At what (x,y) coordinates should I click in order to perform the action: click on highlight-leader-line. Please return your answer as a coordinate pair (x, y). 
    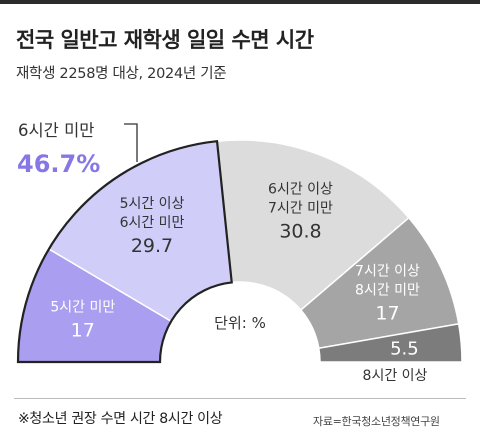
    Looking at the image, I should click on (131, 142).